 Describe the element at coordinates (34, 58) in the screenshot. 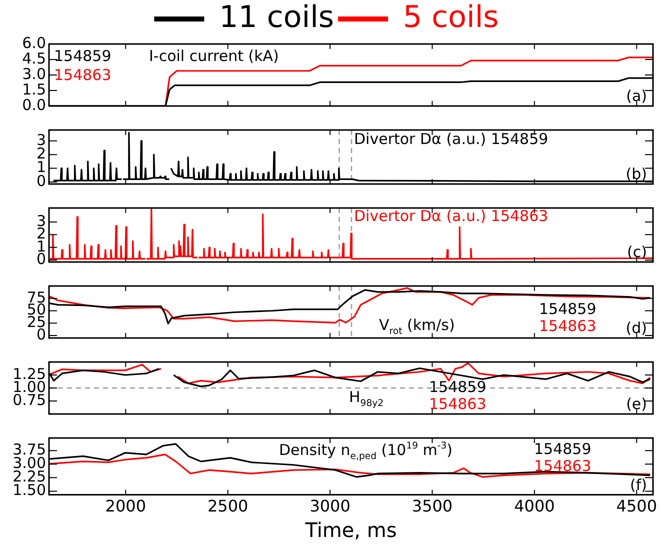

I see `y-tick-label: 4.5` at that location.